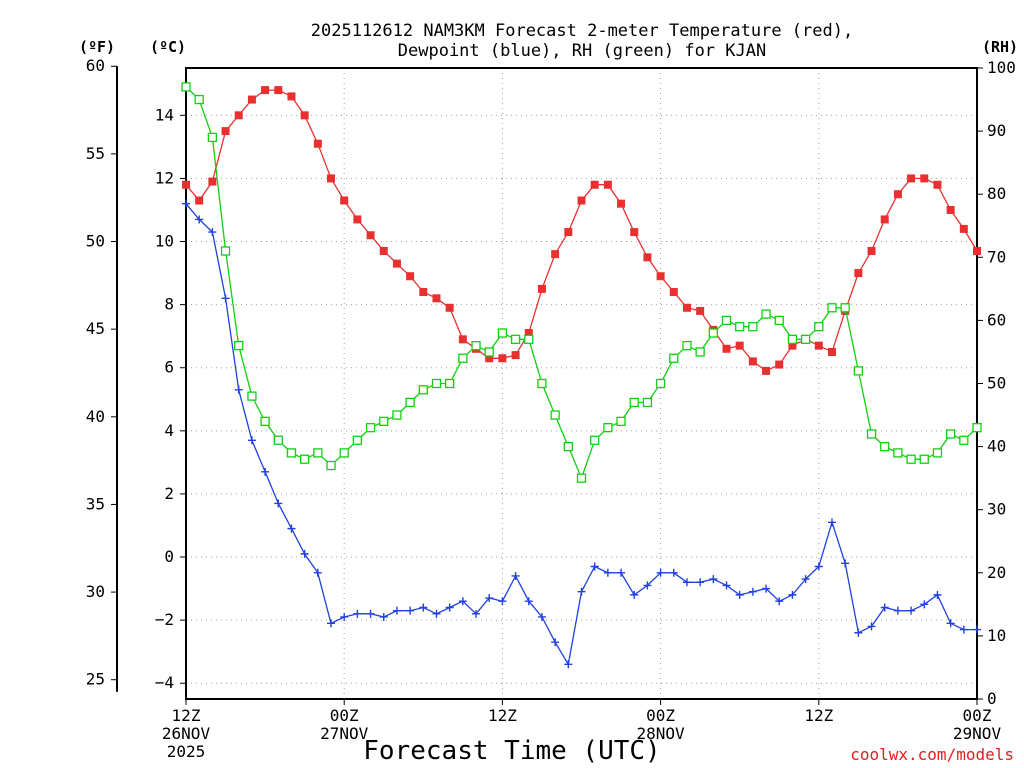 This screenshot has height=768, width=1024. I want to click on rh-tick-label: 40, so click(996, 446).